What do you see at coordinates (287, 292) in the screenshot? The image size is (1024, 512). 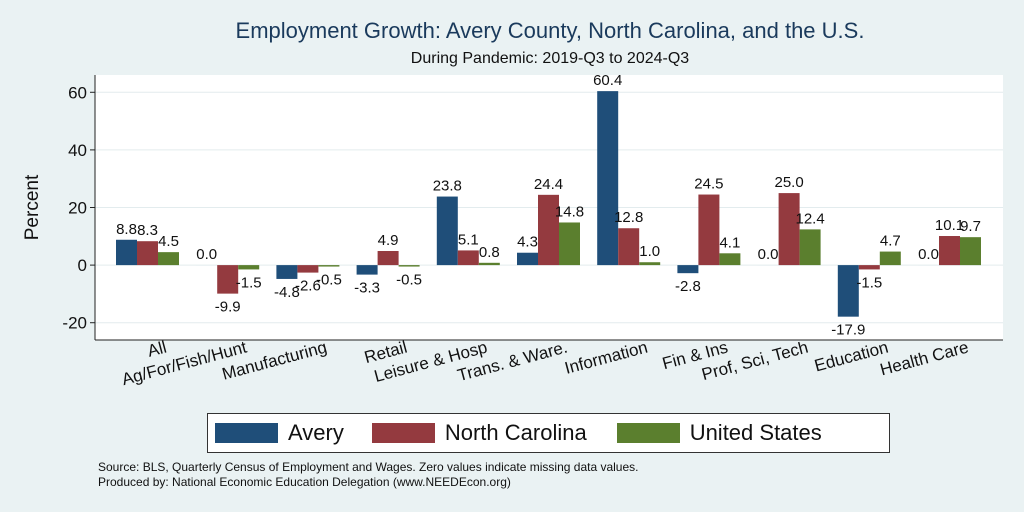 I see `data-label: -4.8` at bounding box center [287, 292].